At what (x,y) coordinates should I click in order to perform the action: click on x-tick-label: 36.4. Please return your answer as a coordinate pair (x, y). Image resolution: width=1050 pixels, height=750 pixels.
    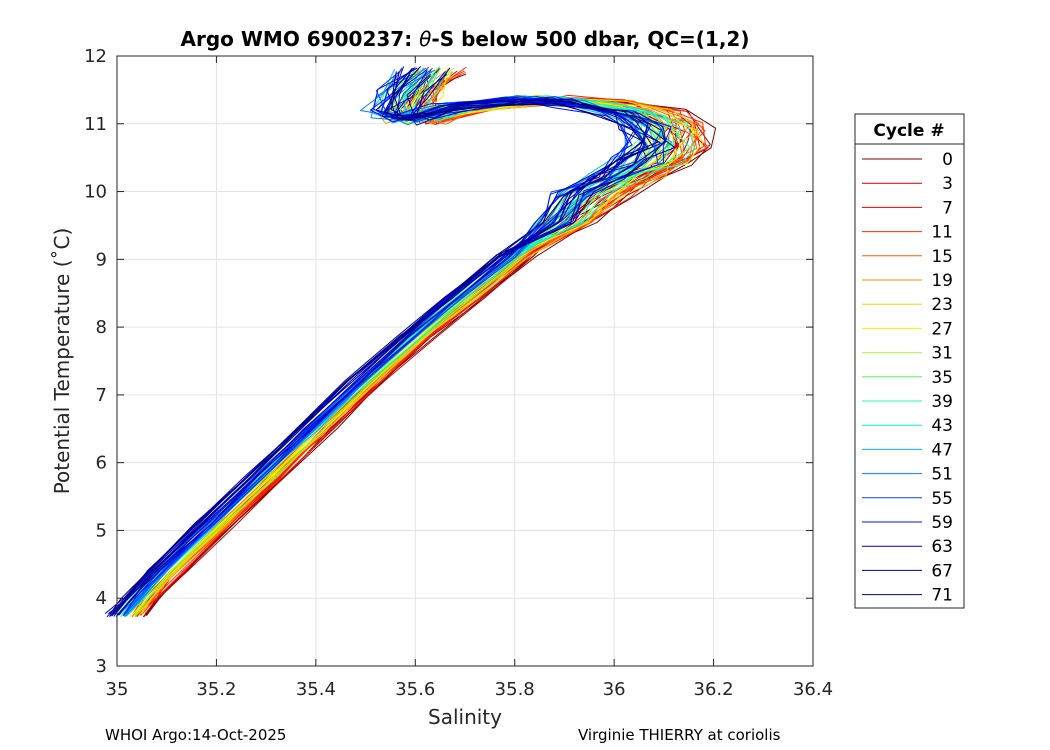
    Looking at the image, I should click on (813, 689).